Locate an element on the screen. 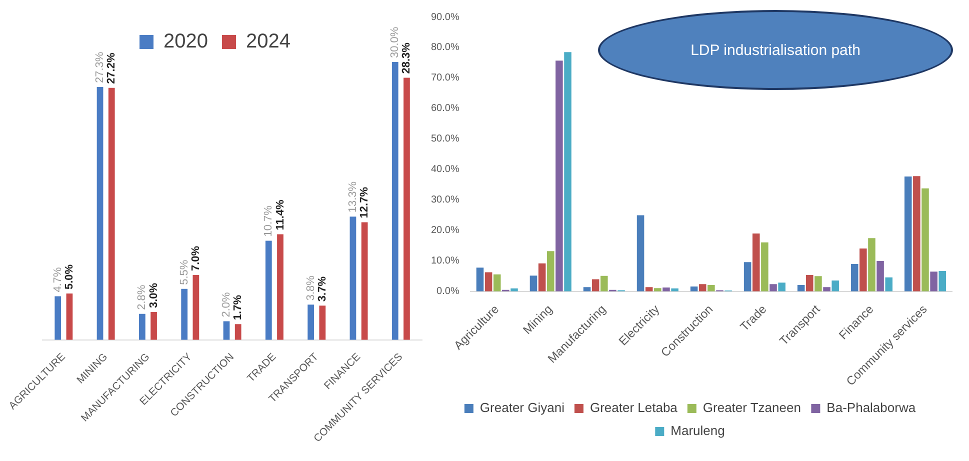  data-label: 30.0% is located at coordinates (395, 42).